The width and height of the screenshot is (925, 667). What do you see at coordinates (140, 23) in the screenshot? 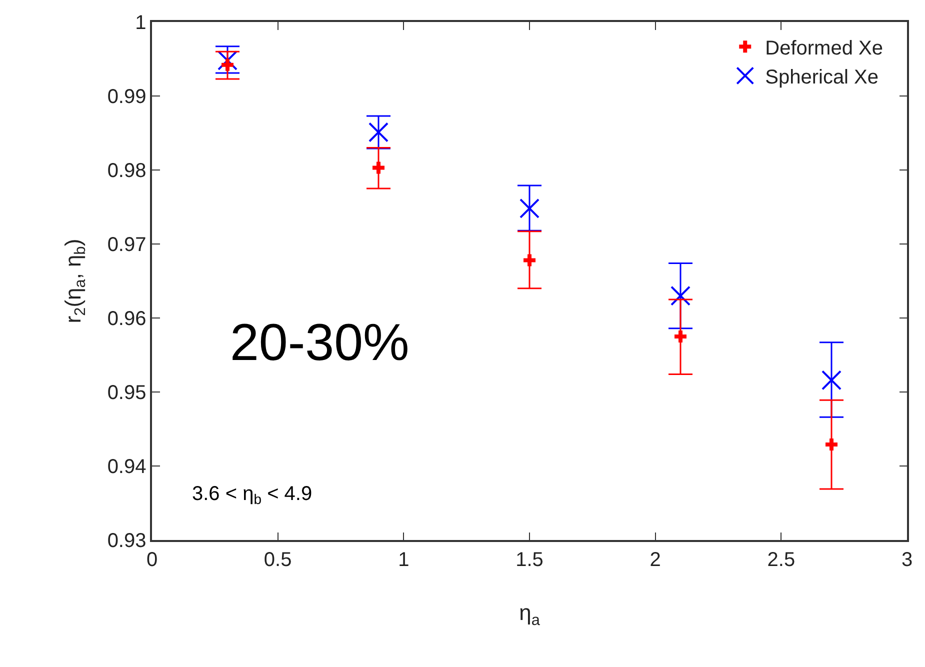
I see `y-tick-label: 1` at bounding box center [140, 23].